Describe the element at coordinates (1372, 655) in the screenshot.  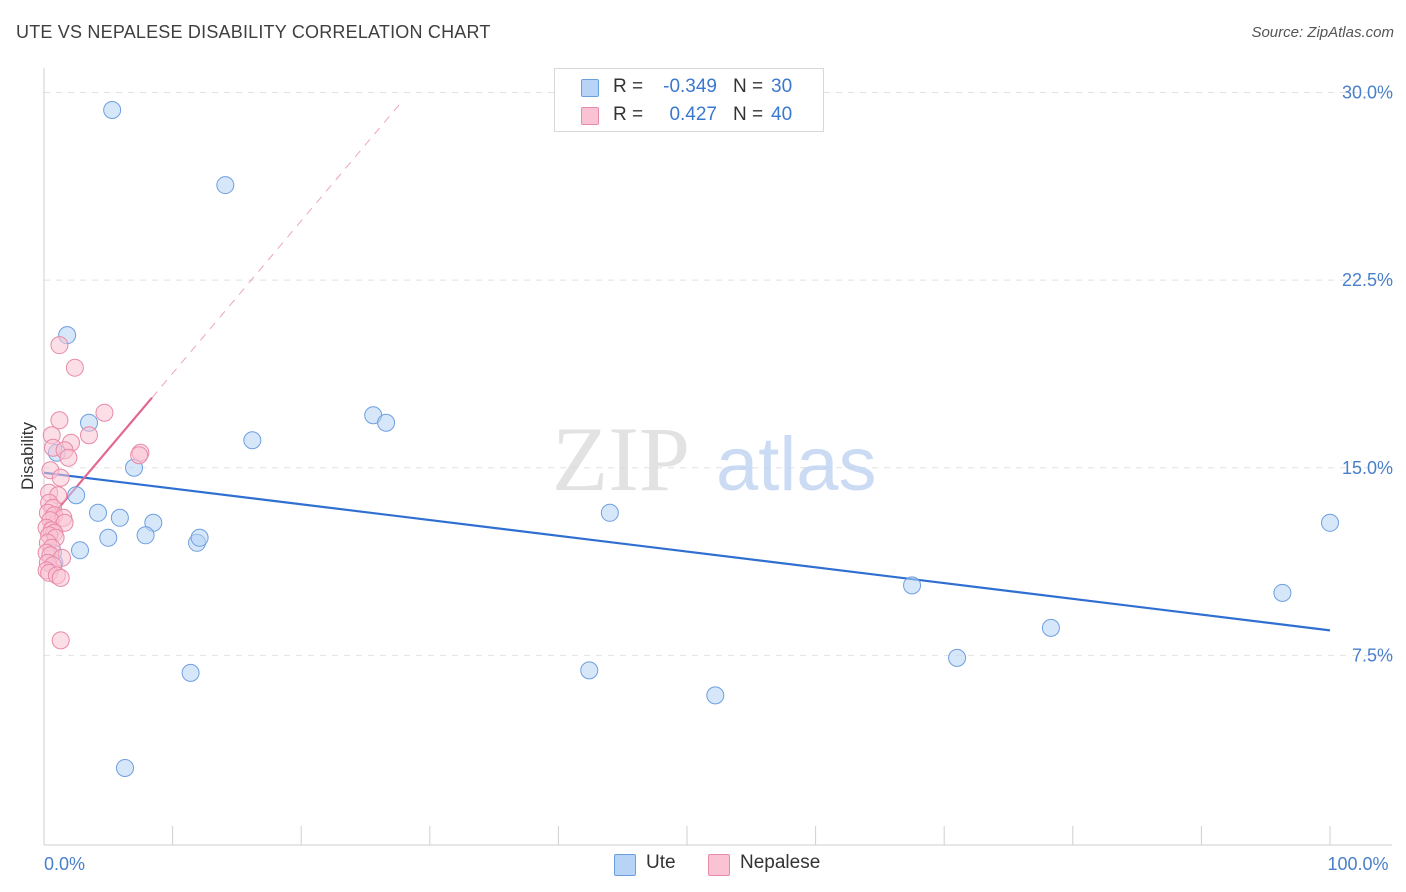
I see `y-tick-label: 7.5%` at that location.